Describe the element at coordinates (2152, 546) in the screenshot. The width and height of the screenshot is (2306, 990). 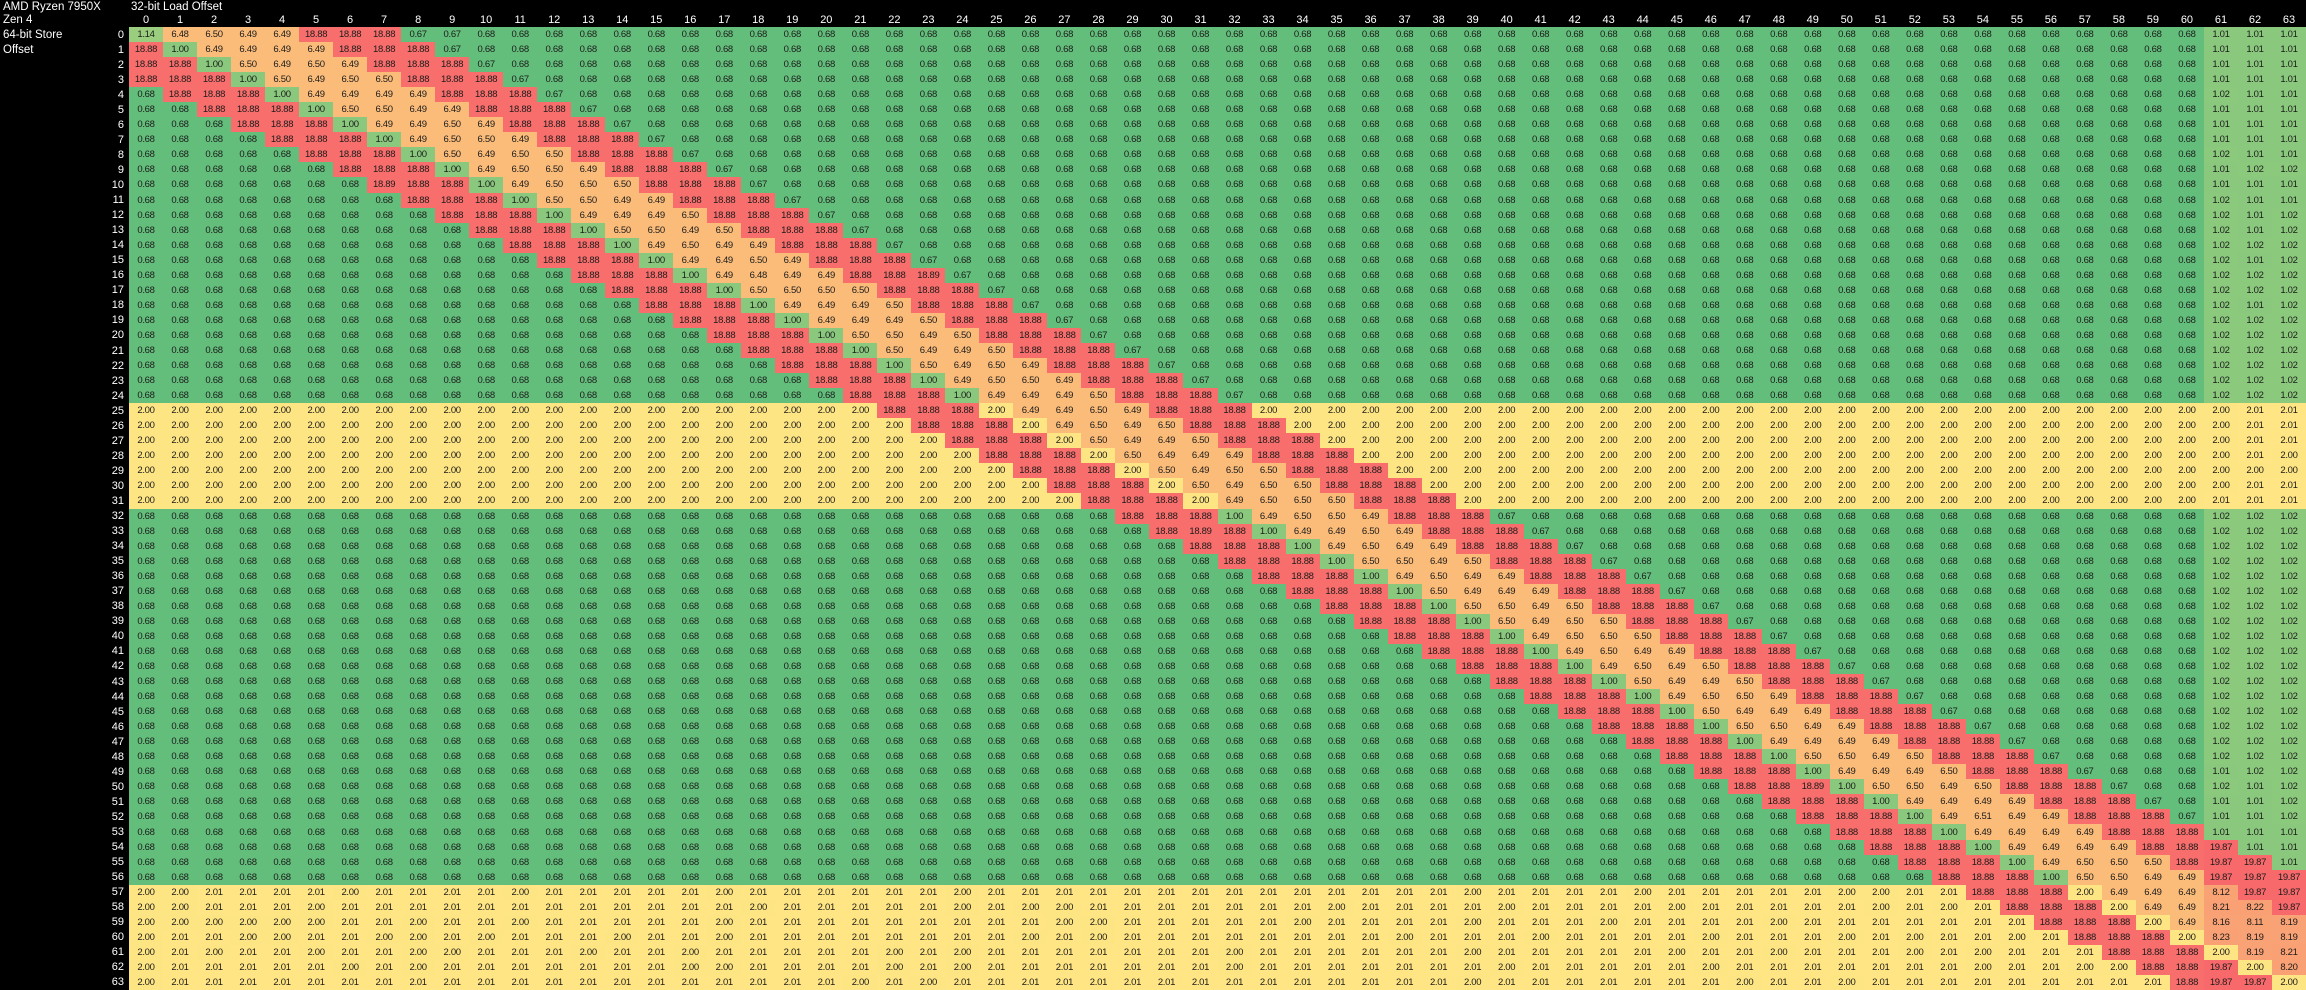
I see `cell-r34-c59: 0.68` at that location.